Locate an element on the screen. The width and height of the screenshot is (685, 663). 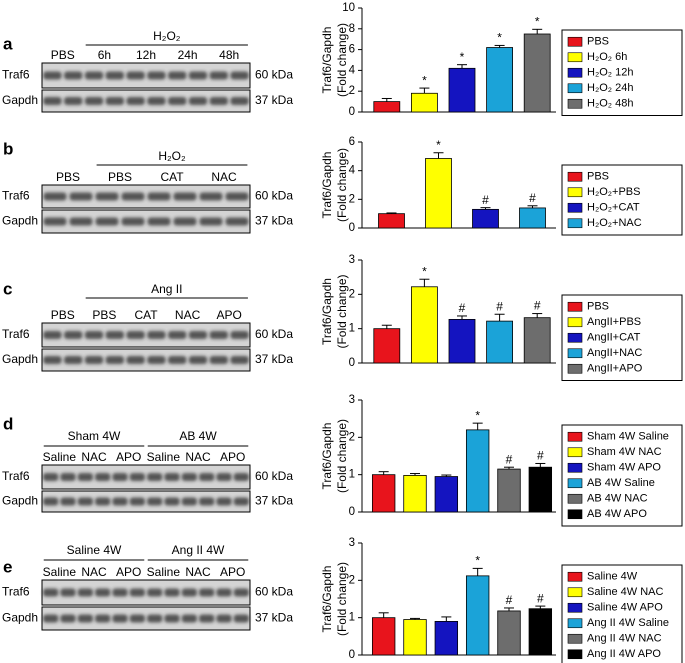
y-tick-label: 1 is located at coordinates (352, 329).